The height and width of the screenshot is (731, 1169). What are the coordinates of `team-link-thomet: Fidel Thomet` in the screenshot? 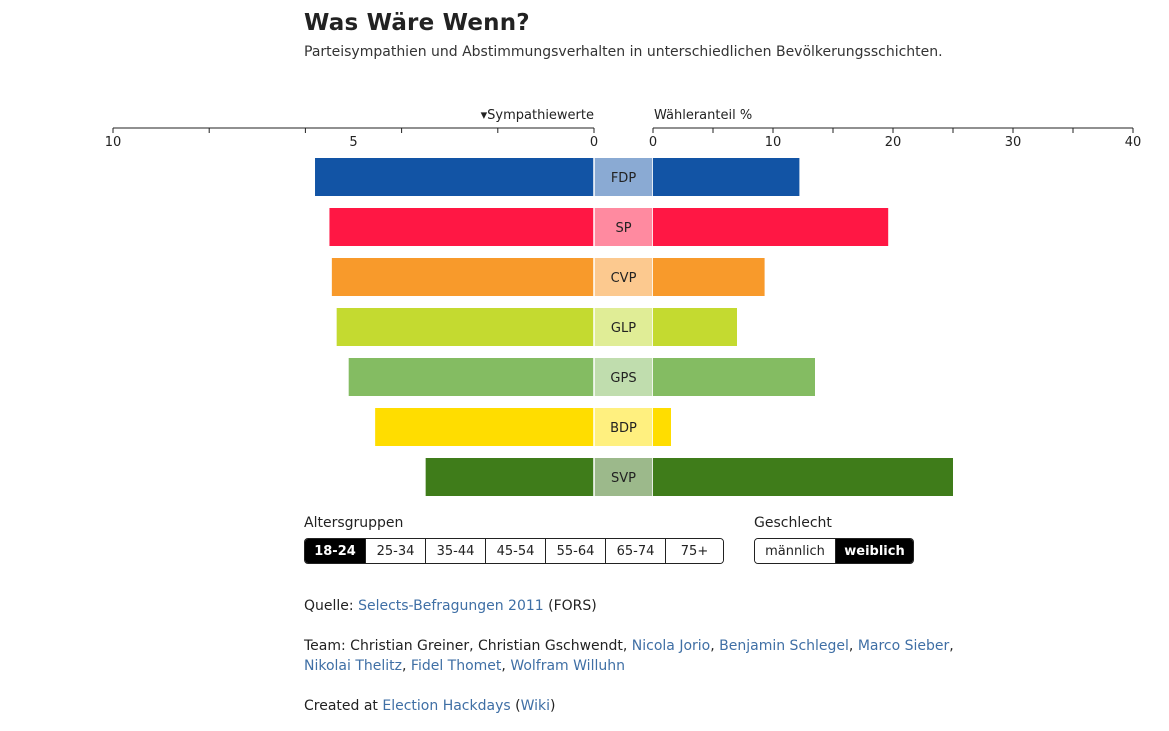 It's located at (456, 666).